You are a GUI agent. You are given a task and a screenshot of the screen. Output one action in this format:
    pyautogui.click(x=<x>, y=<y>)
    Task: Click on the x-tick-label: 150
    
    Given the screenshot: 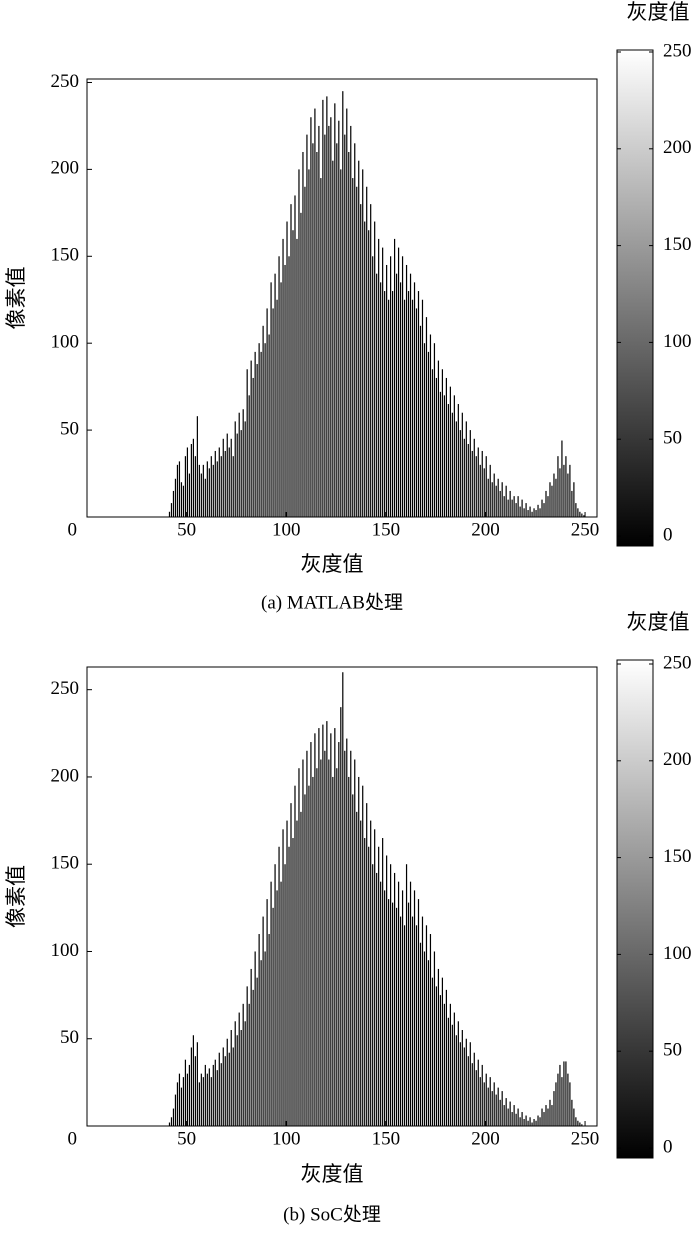 What is the action you would take?
    pyautogui.click(x=386, y=529)
    